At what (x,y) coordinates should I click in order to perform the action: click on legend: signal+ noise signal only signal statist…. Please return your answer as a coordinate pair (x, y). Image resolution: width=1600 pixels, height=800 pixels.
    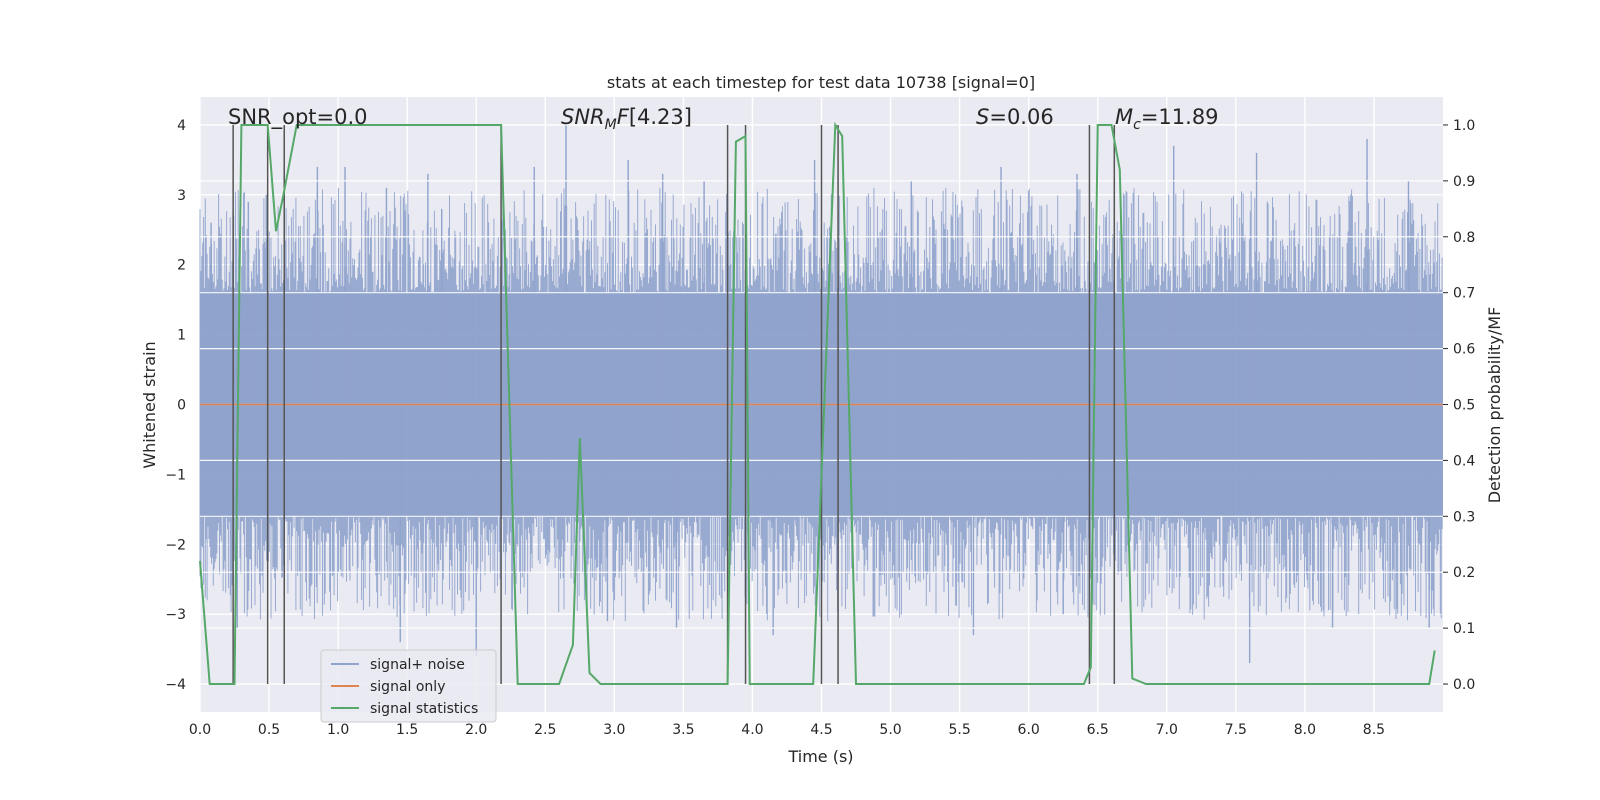
    Looking at the image, I should click on (408, 686).